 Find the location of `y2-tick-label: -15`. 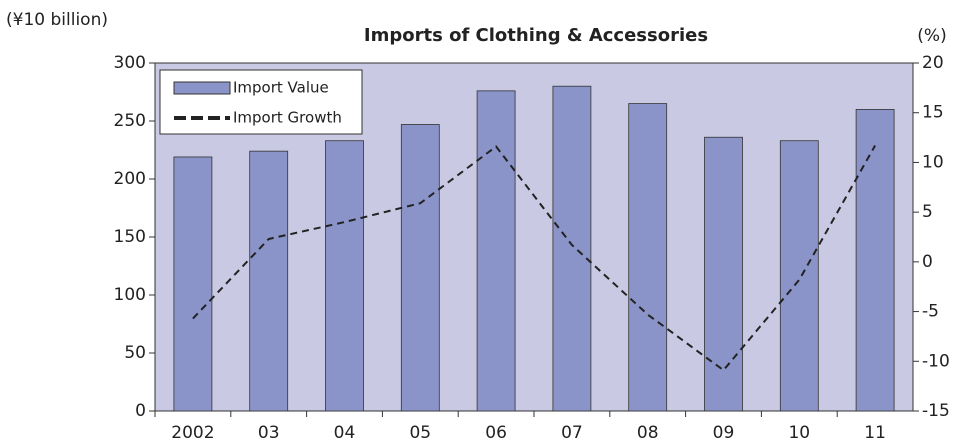

y2-tick-label: -15 is located at coordinates (936, 411).